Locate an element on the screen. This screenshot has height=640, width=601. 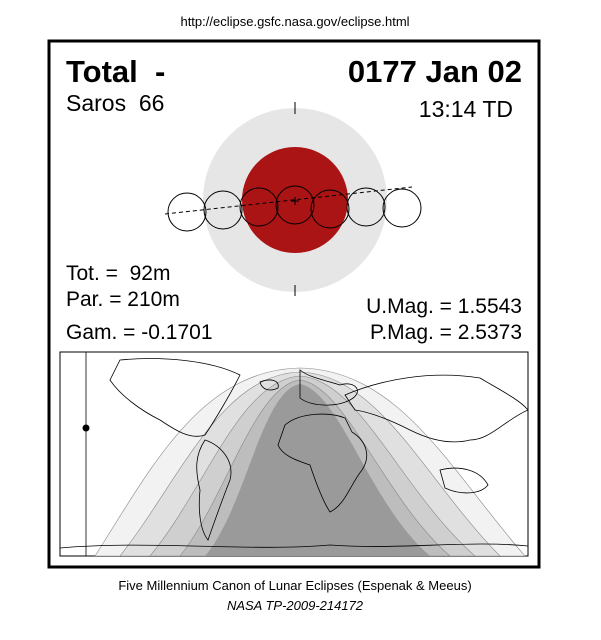
eclipse-date: 0177 Jan 02 is located at coordinates (435, 71).